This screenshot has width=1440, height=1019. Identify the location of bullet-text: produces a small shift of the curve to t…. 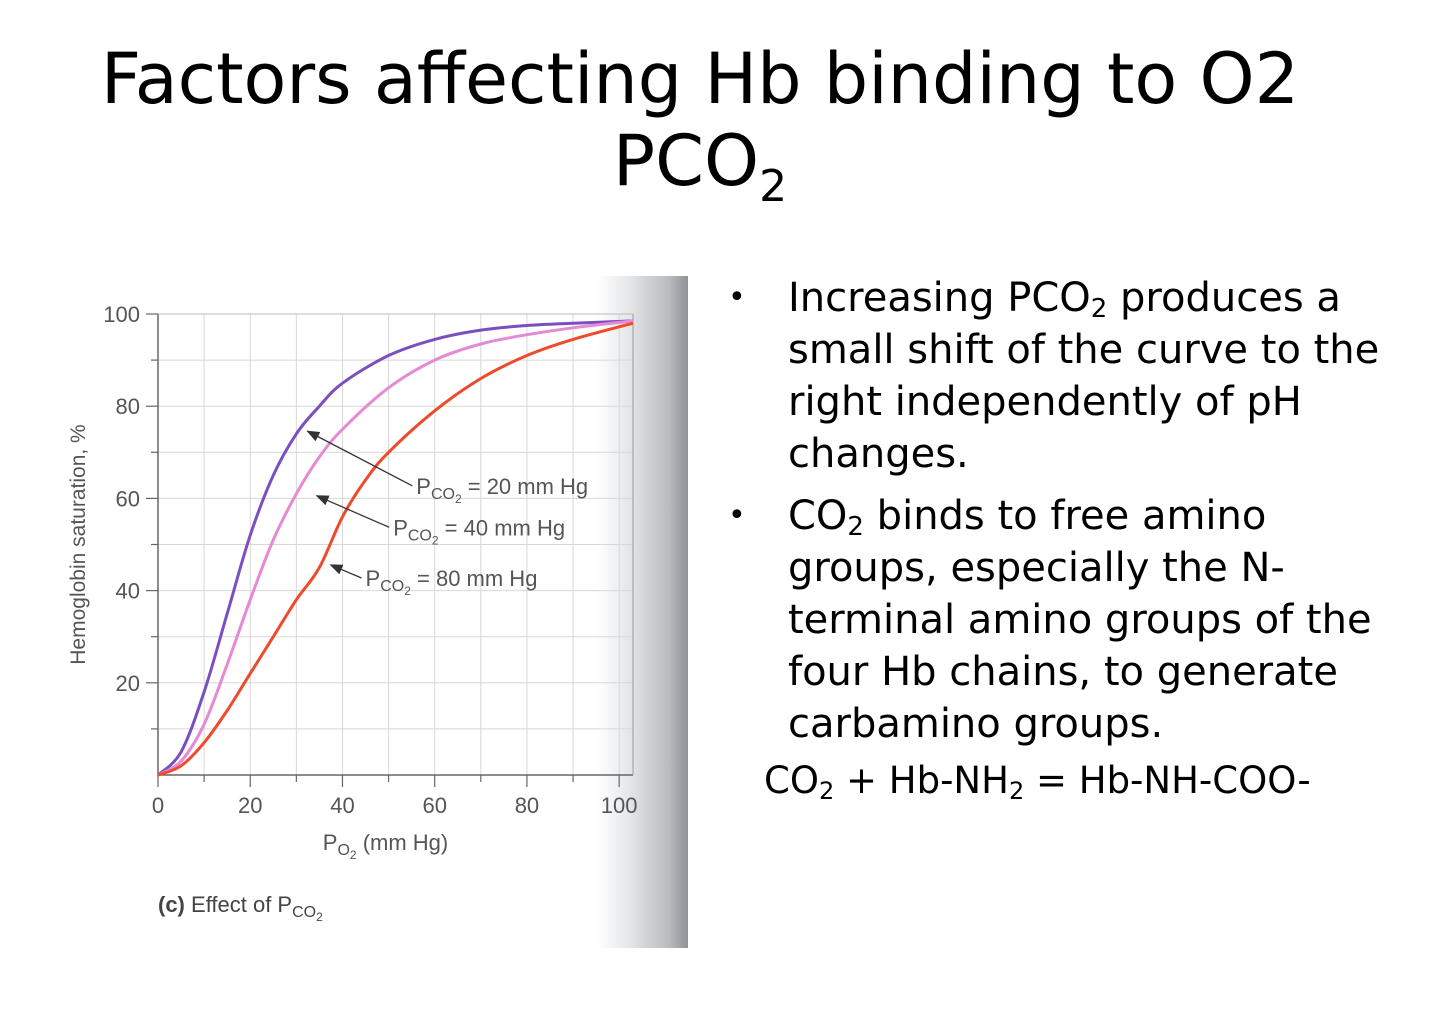
(1084, 376).